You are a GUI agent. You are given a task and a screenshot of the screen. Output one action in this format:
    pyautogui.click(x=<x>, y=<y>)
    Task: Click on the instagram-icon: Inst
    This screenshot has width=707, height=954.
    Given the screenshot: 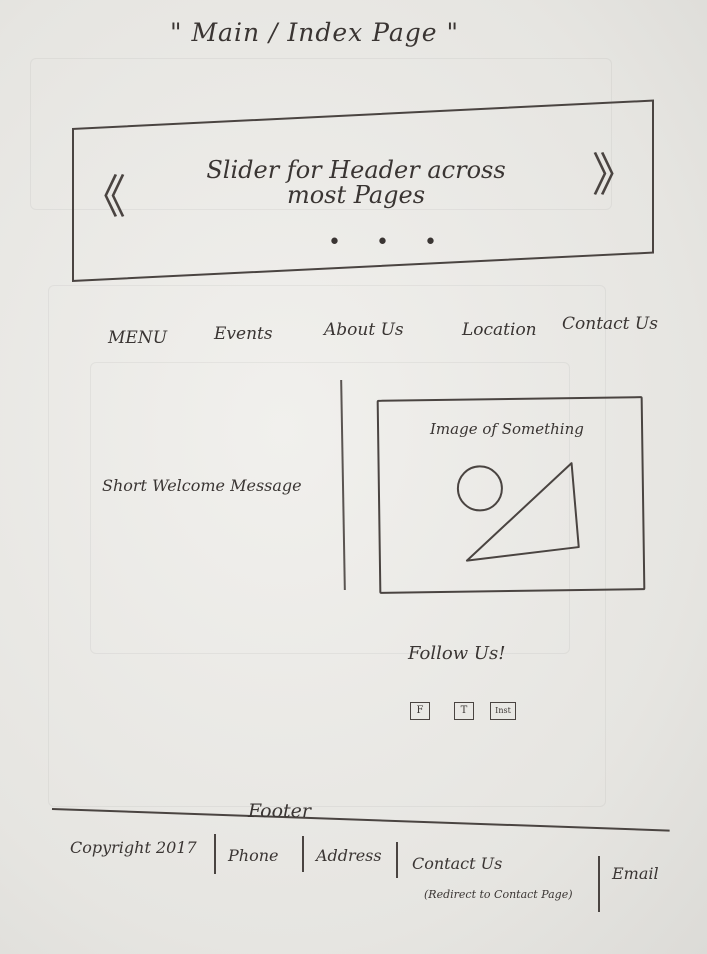 What is the action you would take?
    pyautogui.click(x=503, y=711)
    